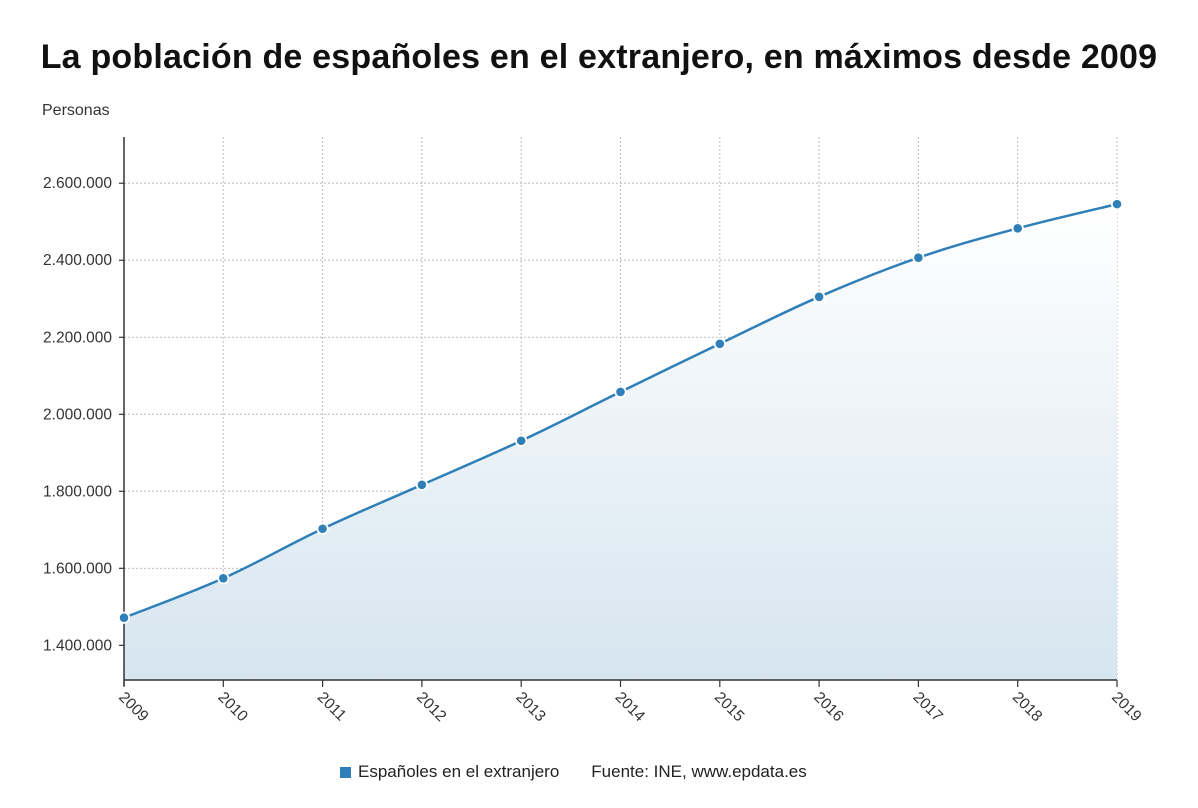 This screenshot has height=808, width=1198. Describe the element at coordinates (322, 528) in the screenshot. I see `data-point-2011` at that location.